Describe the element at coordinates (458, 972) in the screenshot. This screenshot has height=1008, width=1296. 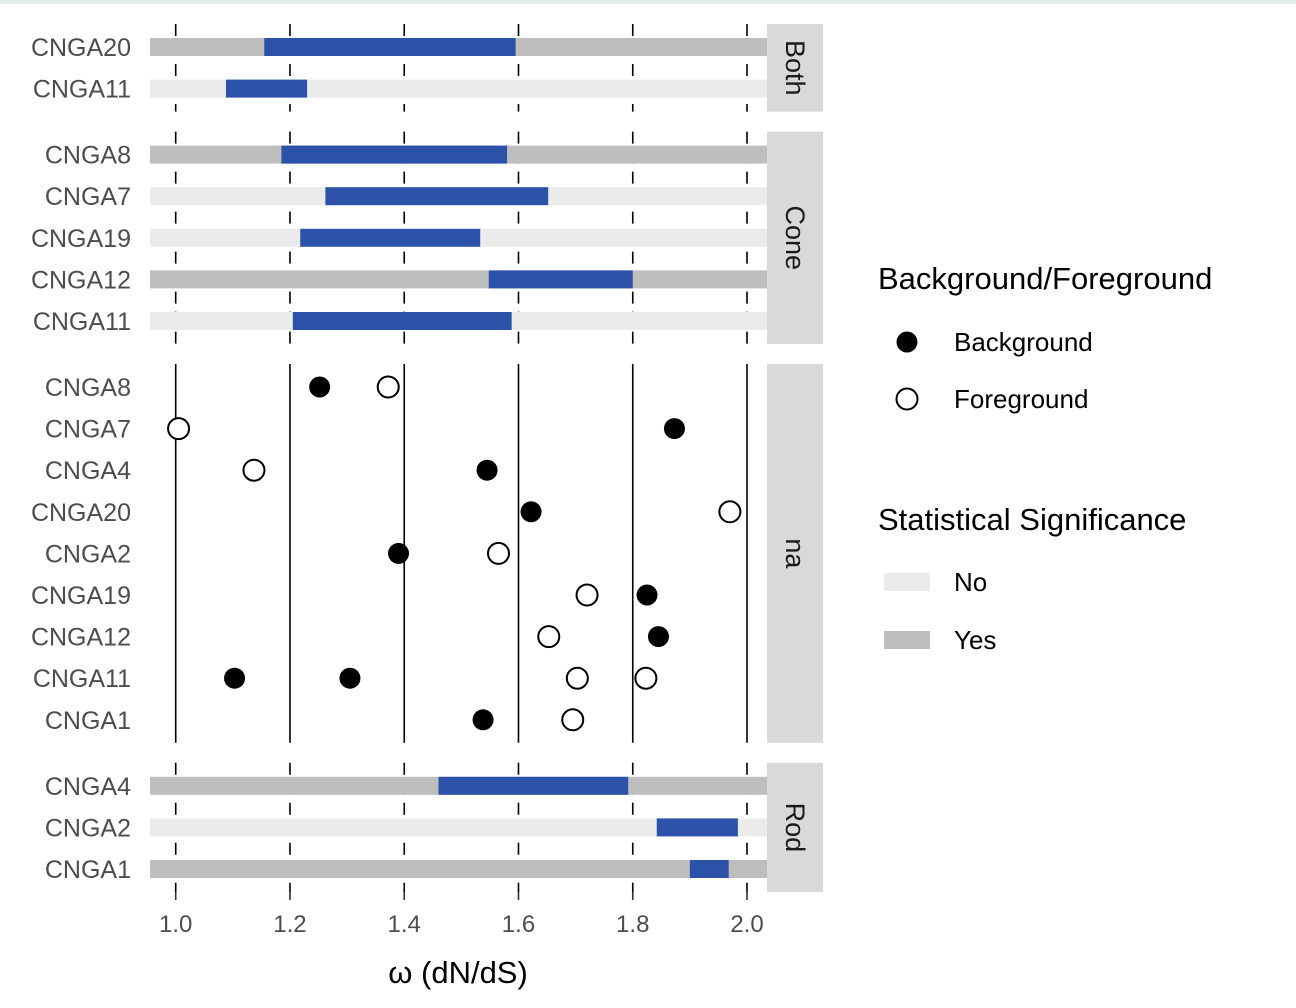
I see `x-axis-title: ω (dN/dS)` at that location.